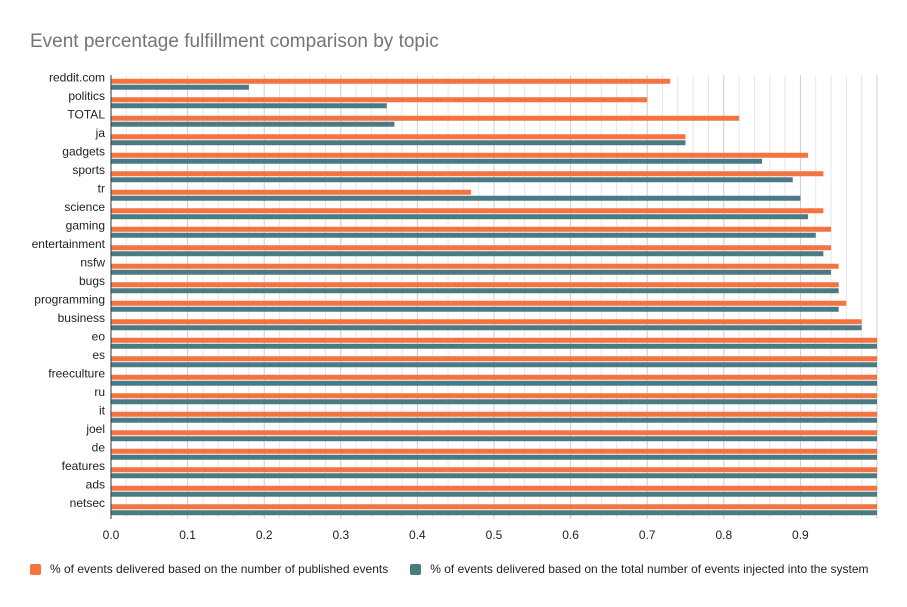 The height and width of the screenshot is (607, 907). What do you see at coordinates (102, 410) in the screenshot?
I see `category-label: it` at bounding box center [102, 410].